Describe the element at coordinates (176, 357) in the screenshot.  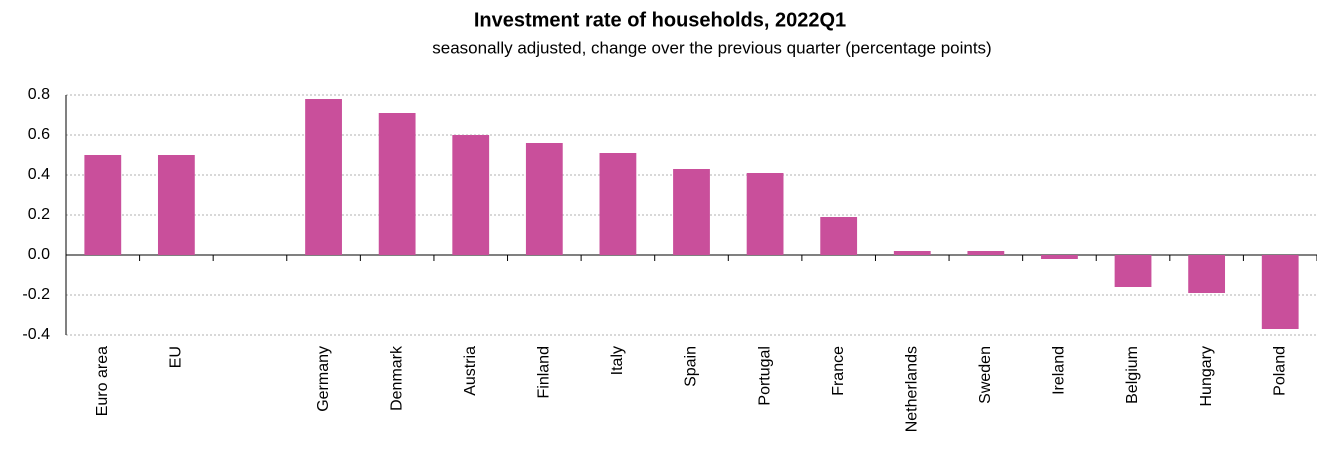
I see `x-tick-label: EU` at that location.